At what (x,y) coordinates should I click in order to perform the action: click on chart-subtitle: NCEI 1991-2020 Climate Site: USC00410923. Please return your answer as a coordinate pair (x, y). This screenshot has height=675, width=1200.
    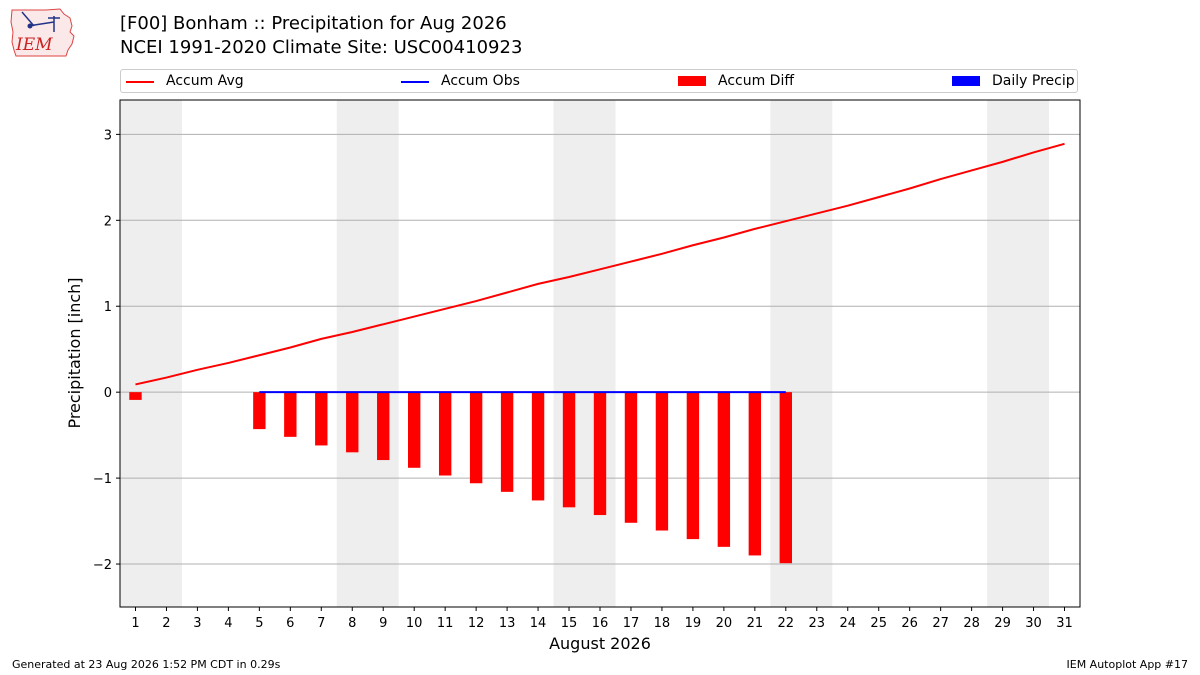
    Looking at the image, I should click on (321, 47).